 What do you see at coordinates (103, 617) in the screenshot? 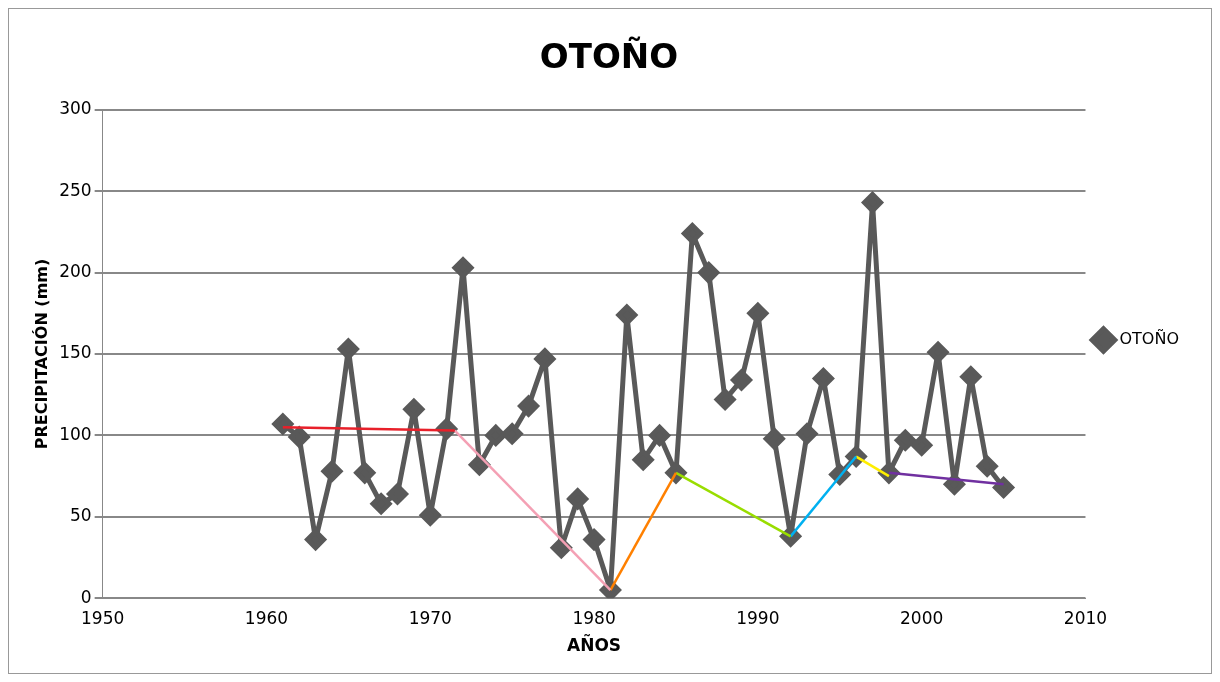
I see `x-tick-label: 1950` at bounding box center [103, 617].